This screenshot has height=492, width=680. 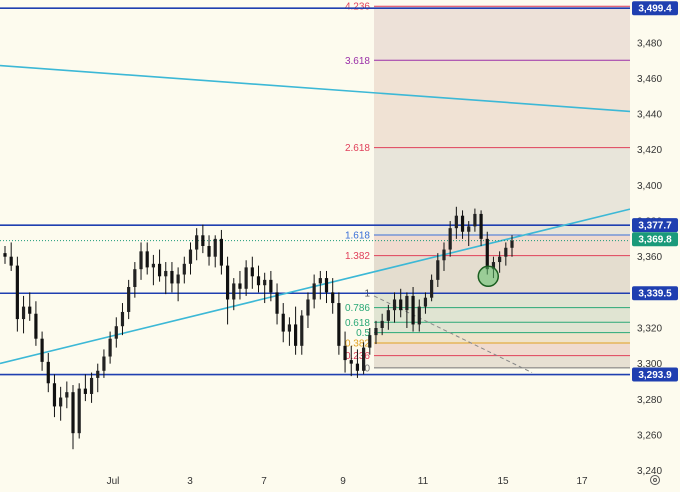 What do you see at coordinates (357, 256) in the screenshot?
I see `fib-level-label: 1.382` at bounding box center [357, 256].